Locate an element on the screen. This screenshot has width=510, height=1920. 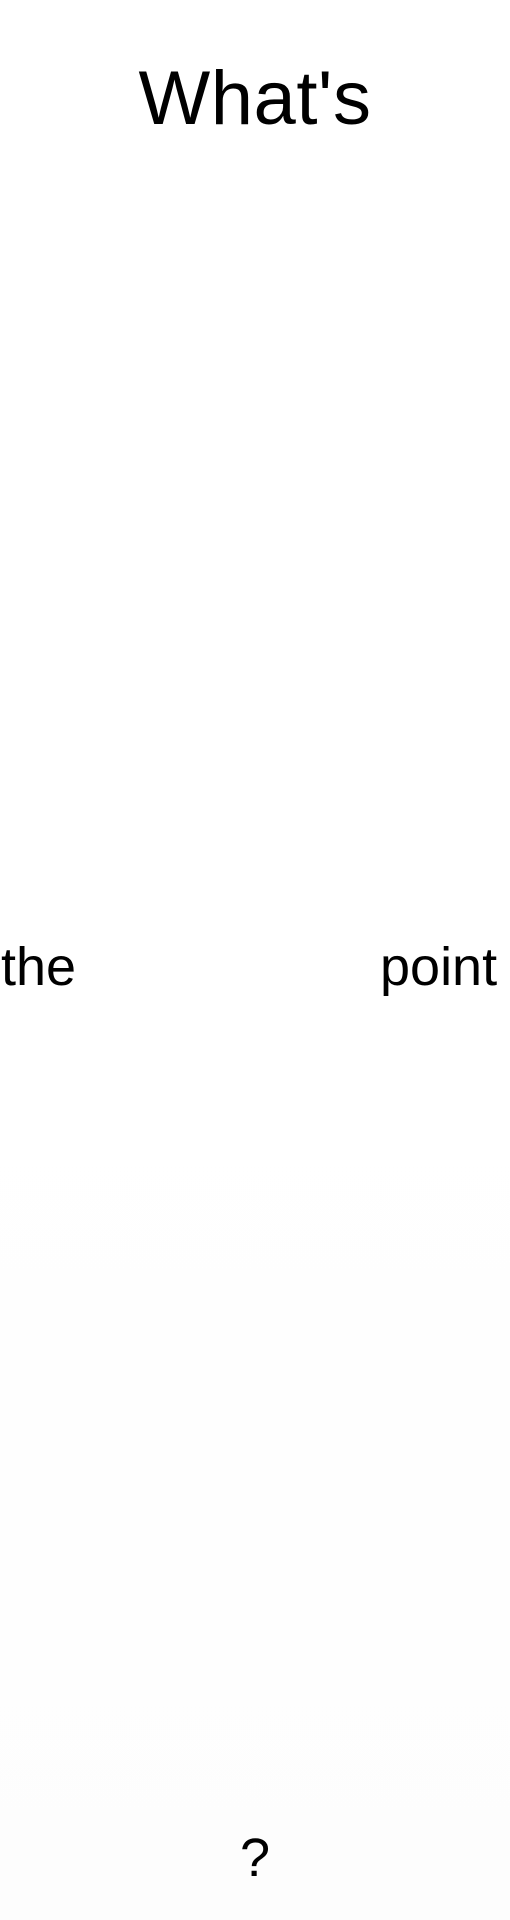
heading-word-whats: What's is located at coordinates (255, 98).